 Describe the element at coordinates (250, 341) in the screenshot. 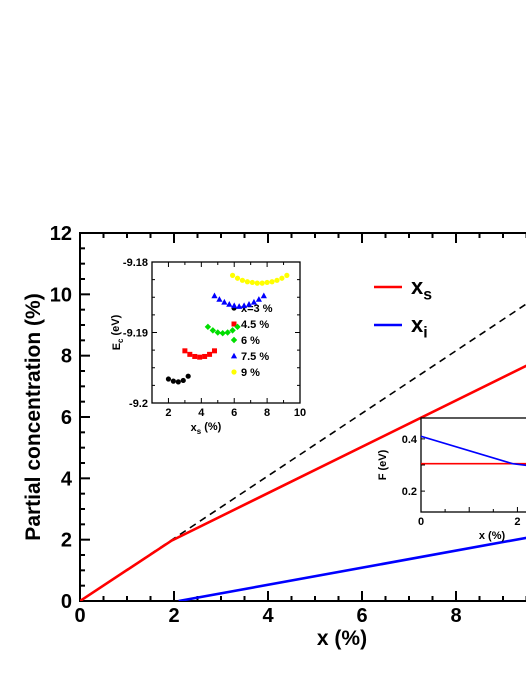

I see `inset-legend-label: 6 %` at that location.